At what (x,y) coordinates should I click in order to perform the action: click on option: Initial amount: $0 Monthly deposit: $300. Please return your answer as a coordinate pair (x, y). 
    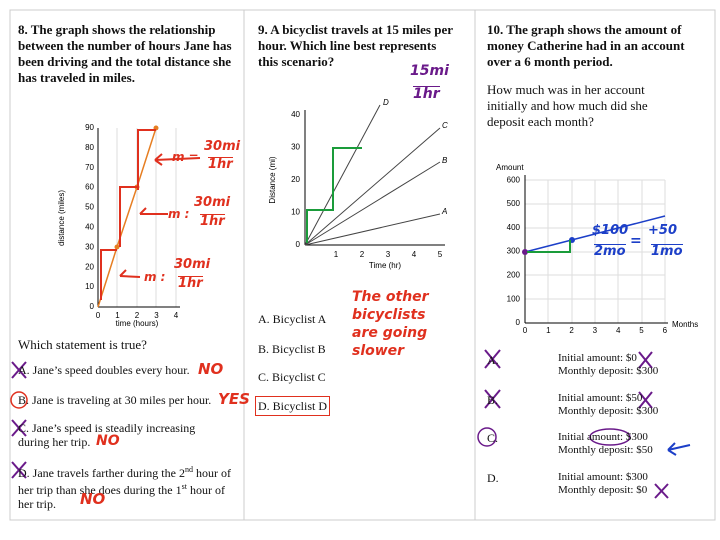
    Looking at the image, I should click on (608, 365).